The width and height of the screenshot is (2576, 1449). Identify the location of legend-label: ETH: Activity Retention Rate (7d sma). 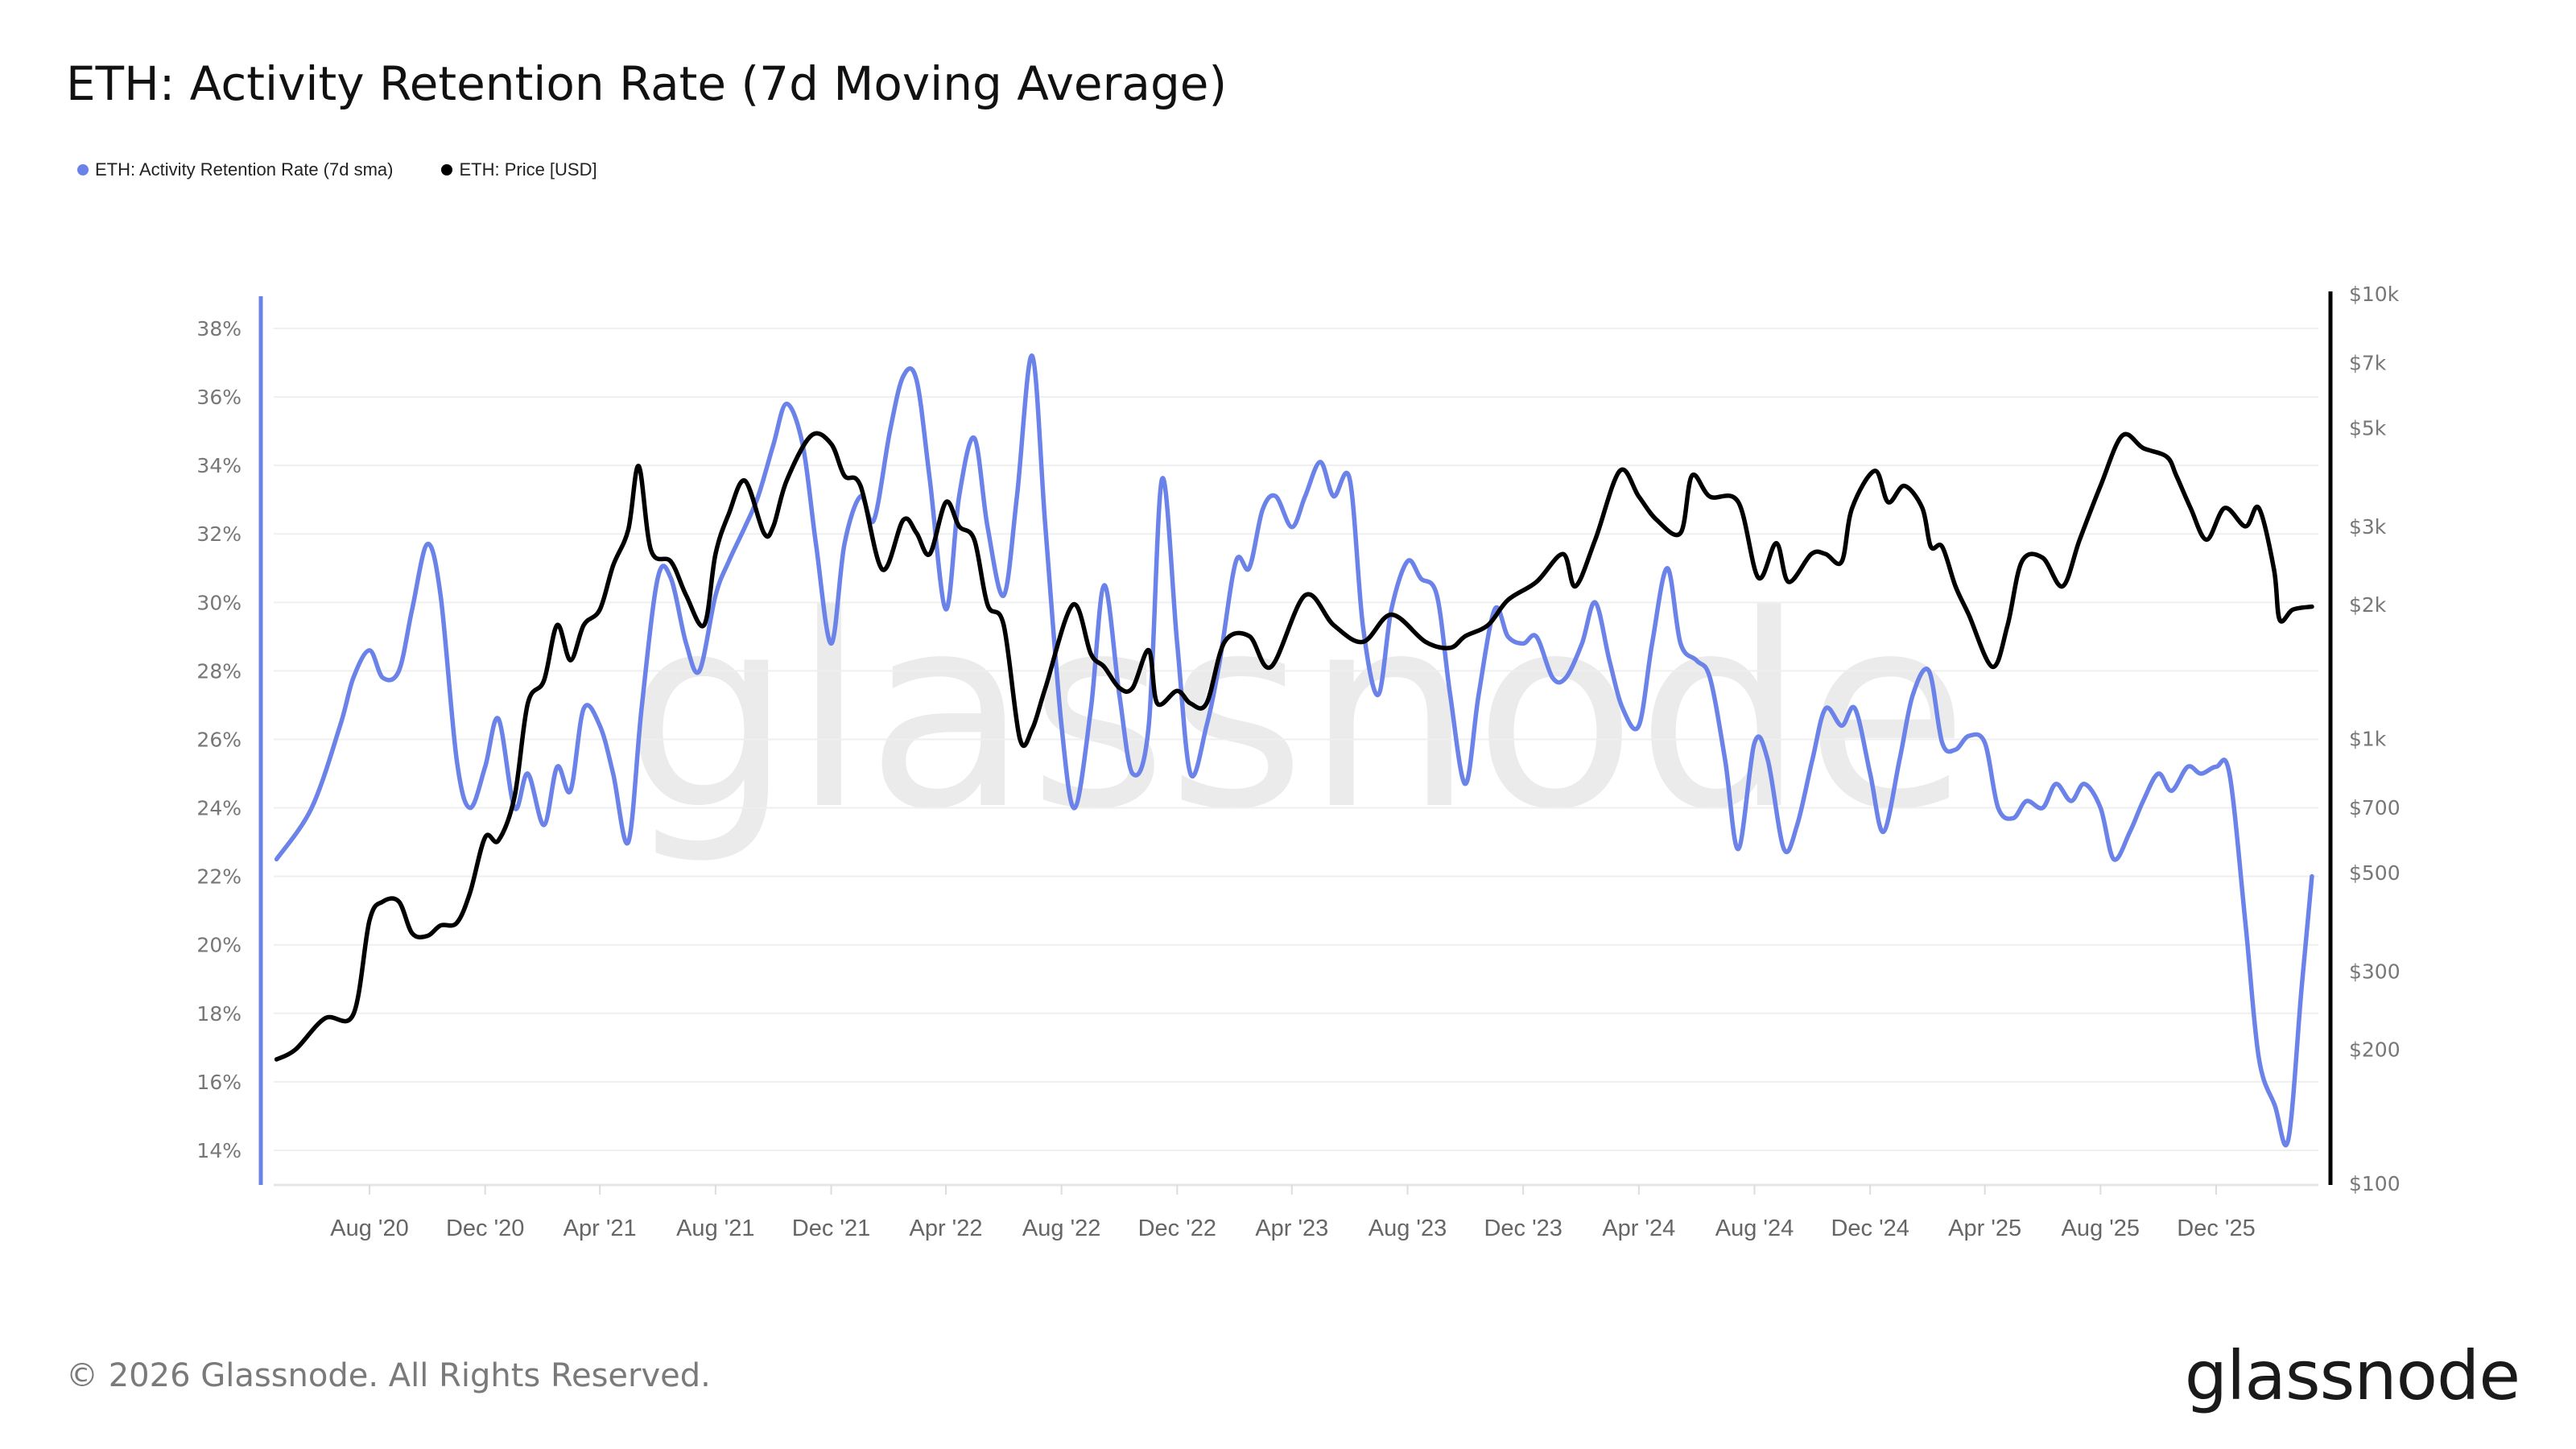
(244, 169).